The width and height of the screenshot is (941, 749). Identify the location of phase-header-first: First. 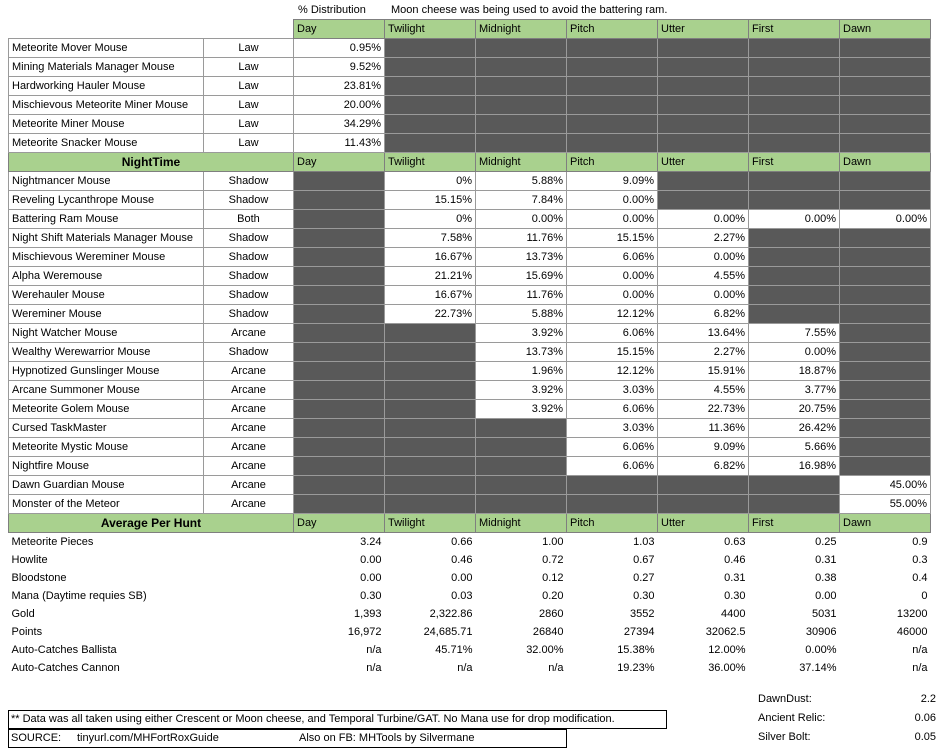
(794, 29).